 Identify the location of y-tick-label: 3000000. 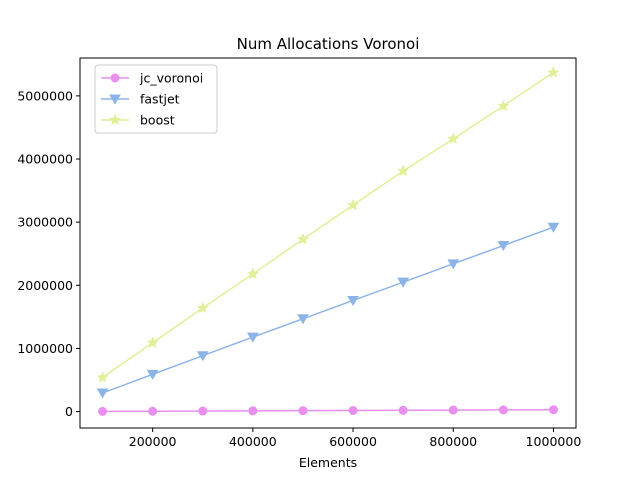
(45, 222).